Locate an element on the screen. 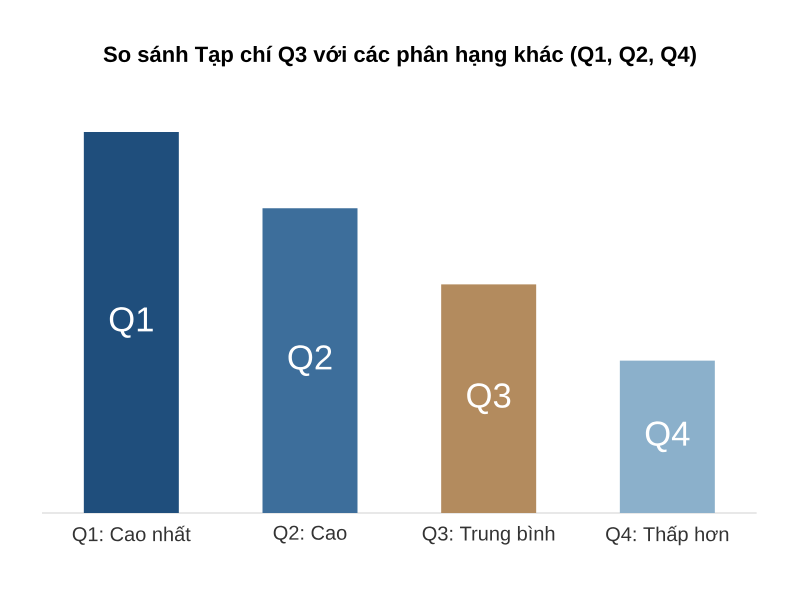  annotation: Q4 is located at coordinates (668, 436).